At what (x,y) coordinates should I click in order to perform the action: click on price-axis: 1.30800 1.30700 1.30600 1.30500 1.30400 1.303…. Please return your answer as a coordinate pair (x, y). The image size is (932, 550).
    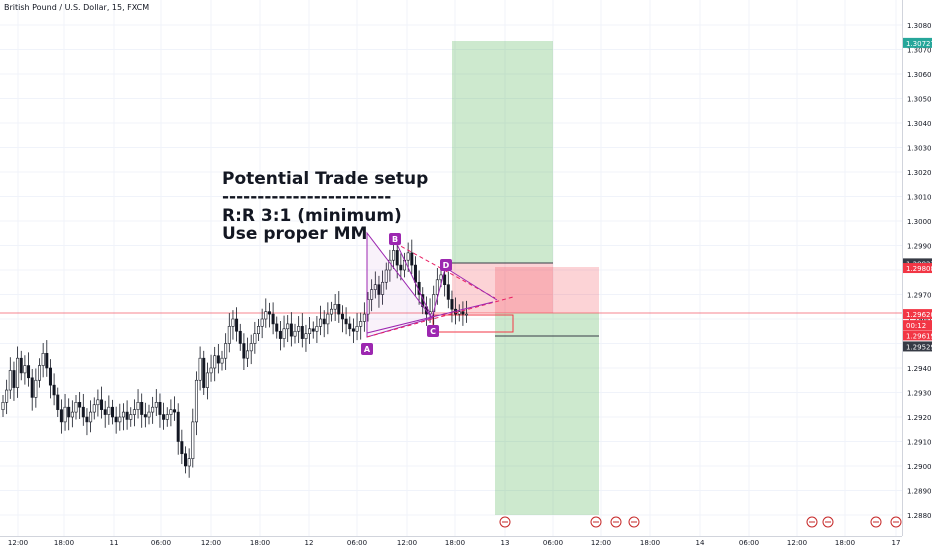
    Looking at the image, I should click on (919, 271).